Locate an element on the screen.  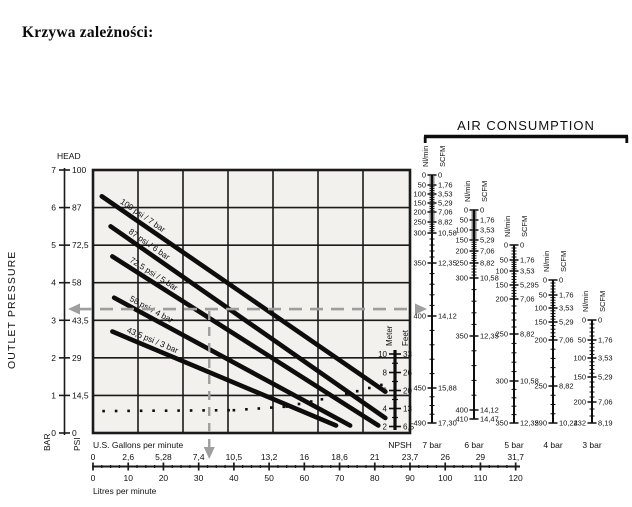
npsh-feet-label: 6,5 is located at coordinates (409, 427).